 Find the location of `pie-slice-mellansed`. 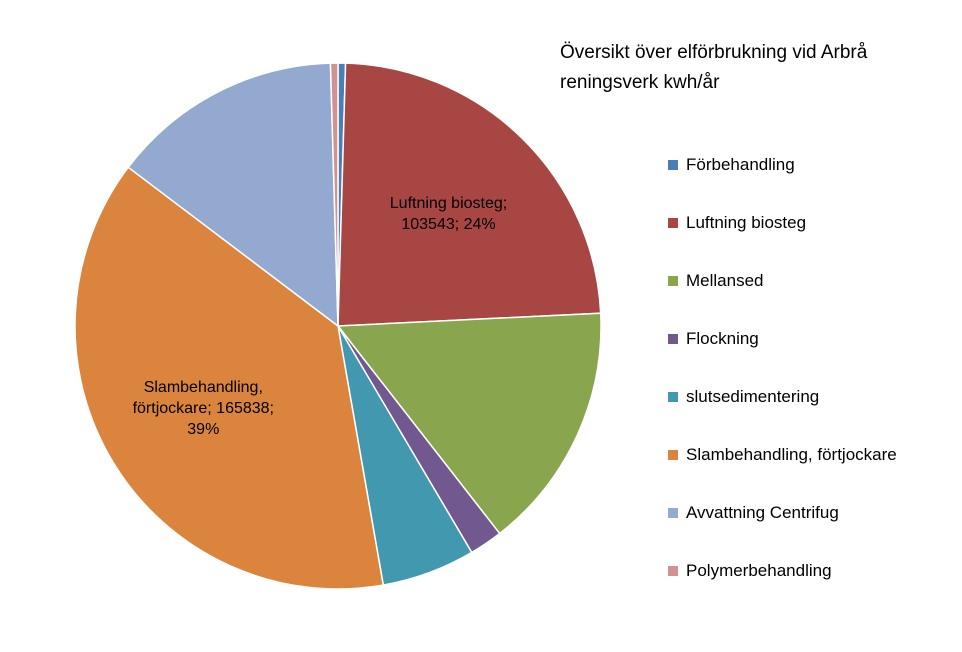

pie-slice-mellansed is located at coordinates (469, 423).